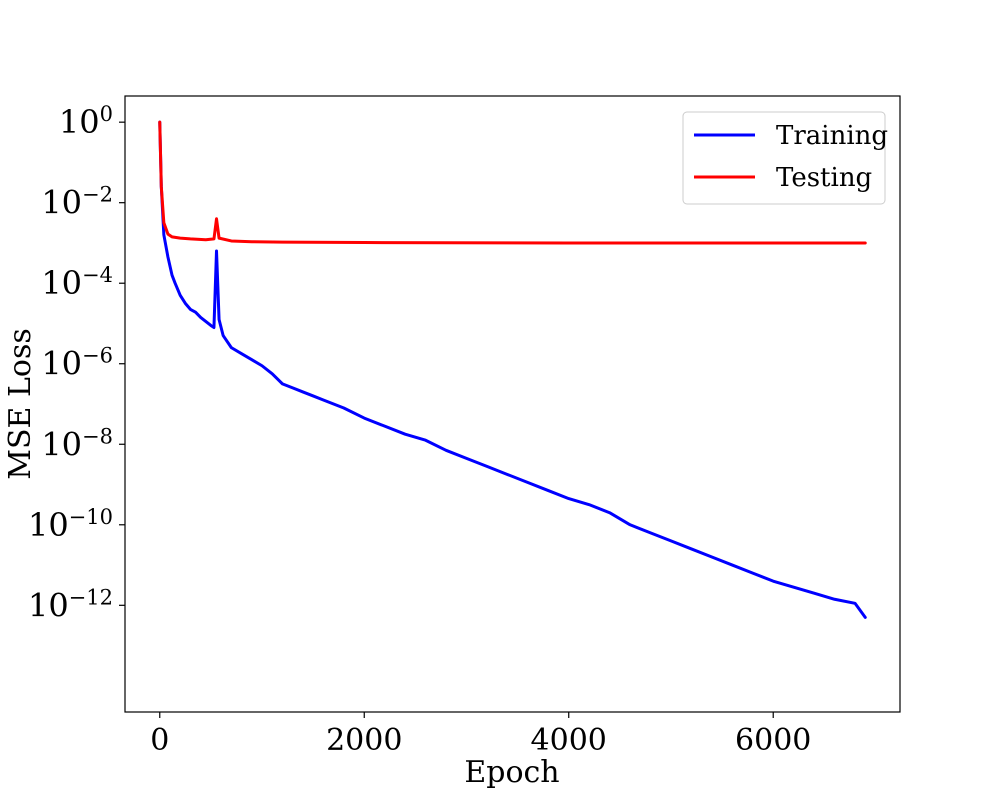  Describe the element at coordinates (569, 740) in the screenshot. I see `x-tick-label: 4000` at that location.